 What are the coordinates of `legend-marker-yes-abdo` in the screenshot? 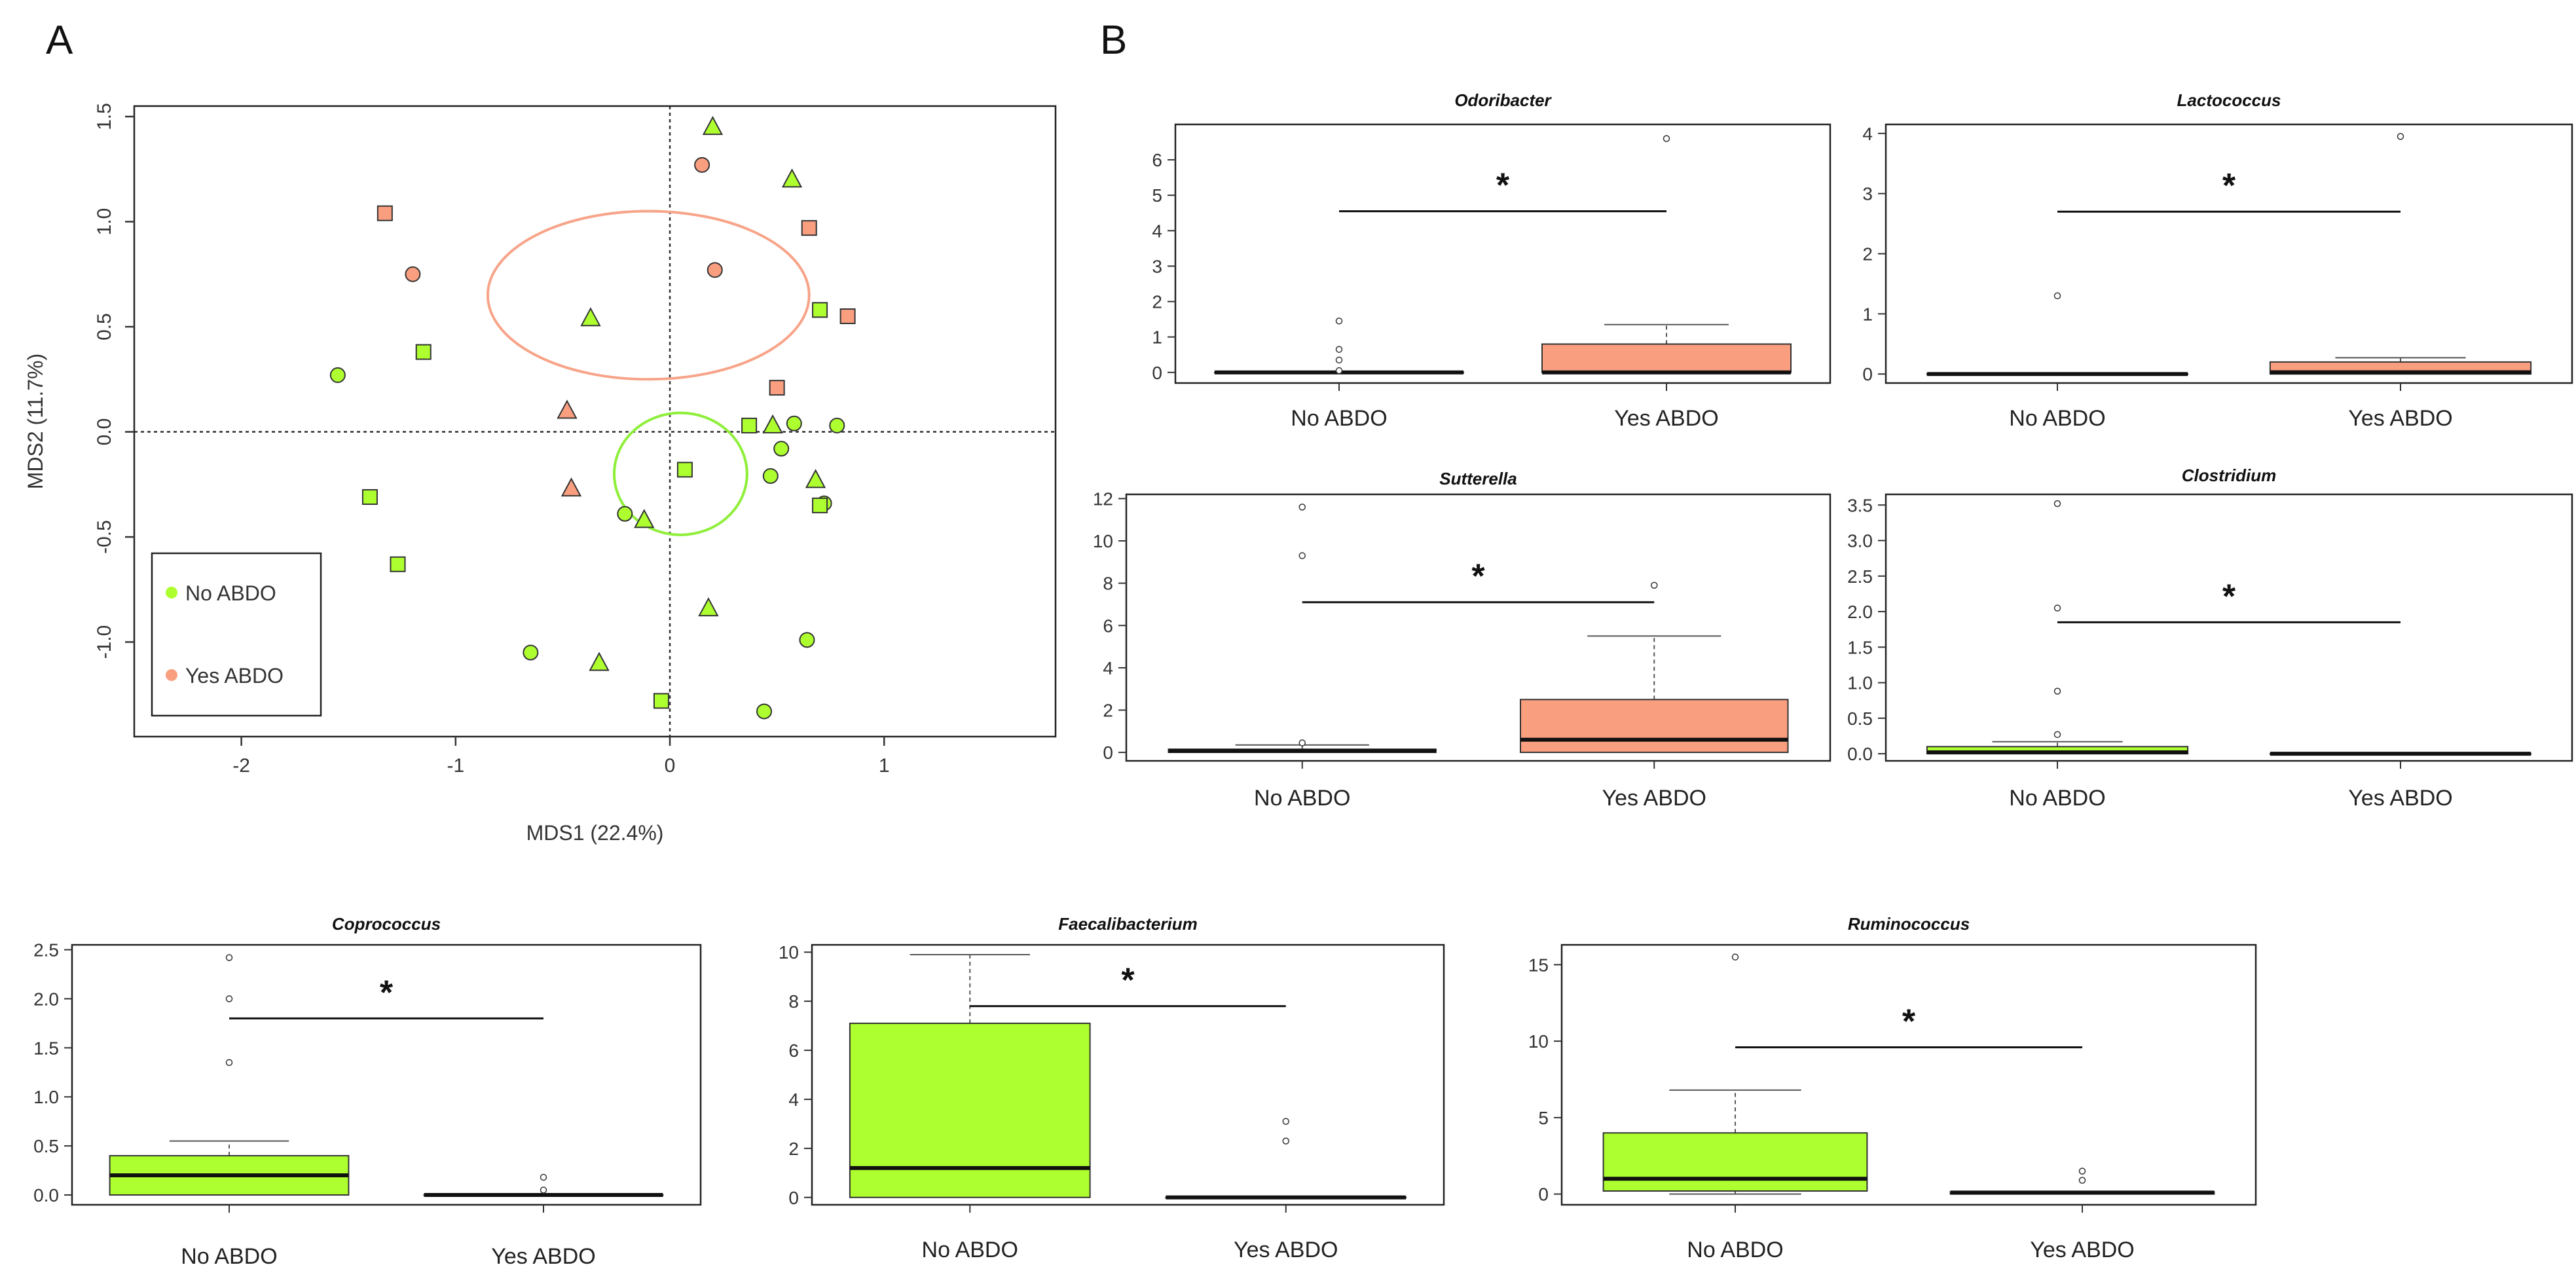 It's located at (171, 675).